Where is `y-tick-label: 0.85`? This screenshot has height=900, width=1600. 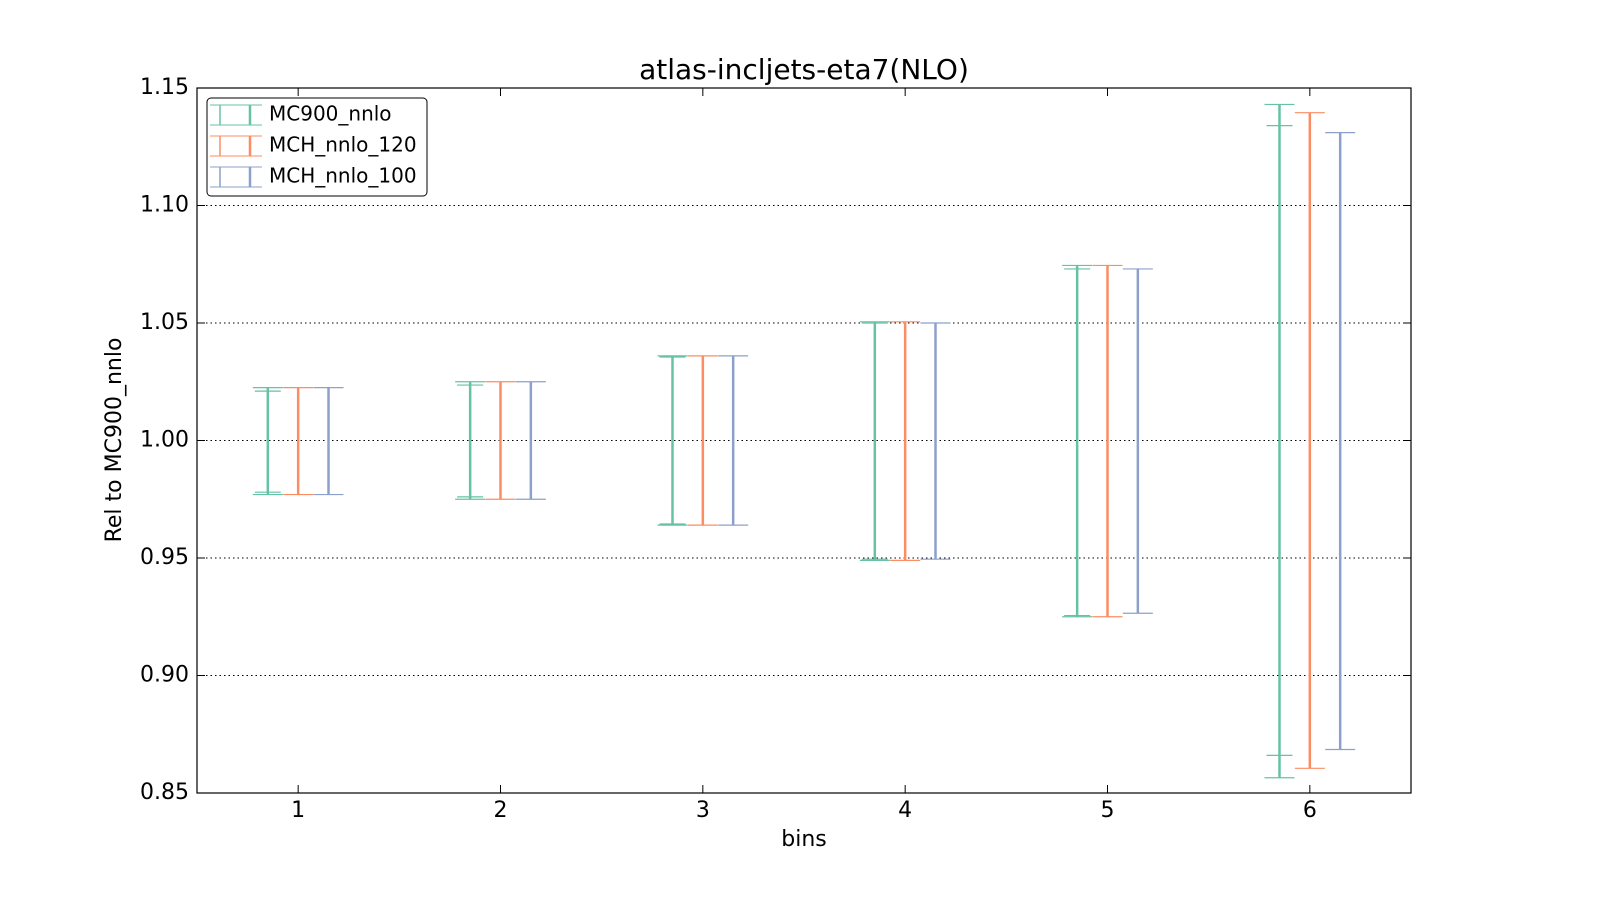
y-tick-label: 0.85 is located at coordinates (164, 792).